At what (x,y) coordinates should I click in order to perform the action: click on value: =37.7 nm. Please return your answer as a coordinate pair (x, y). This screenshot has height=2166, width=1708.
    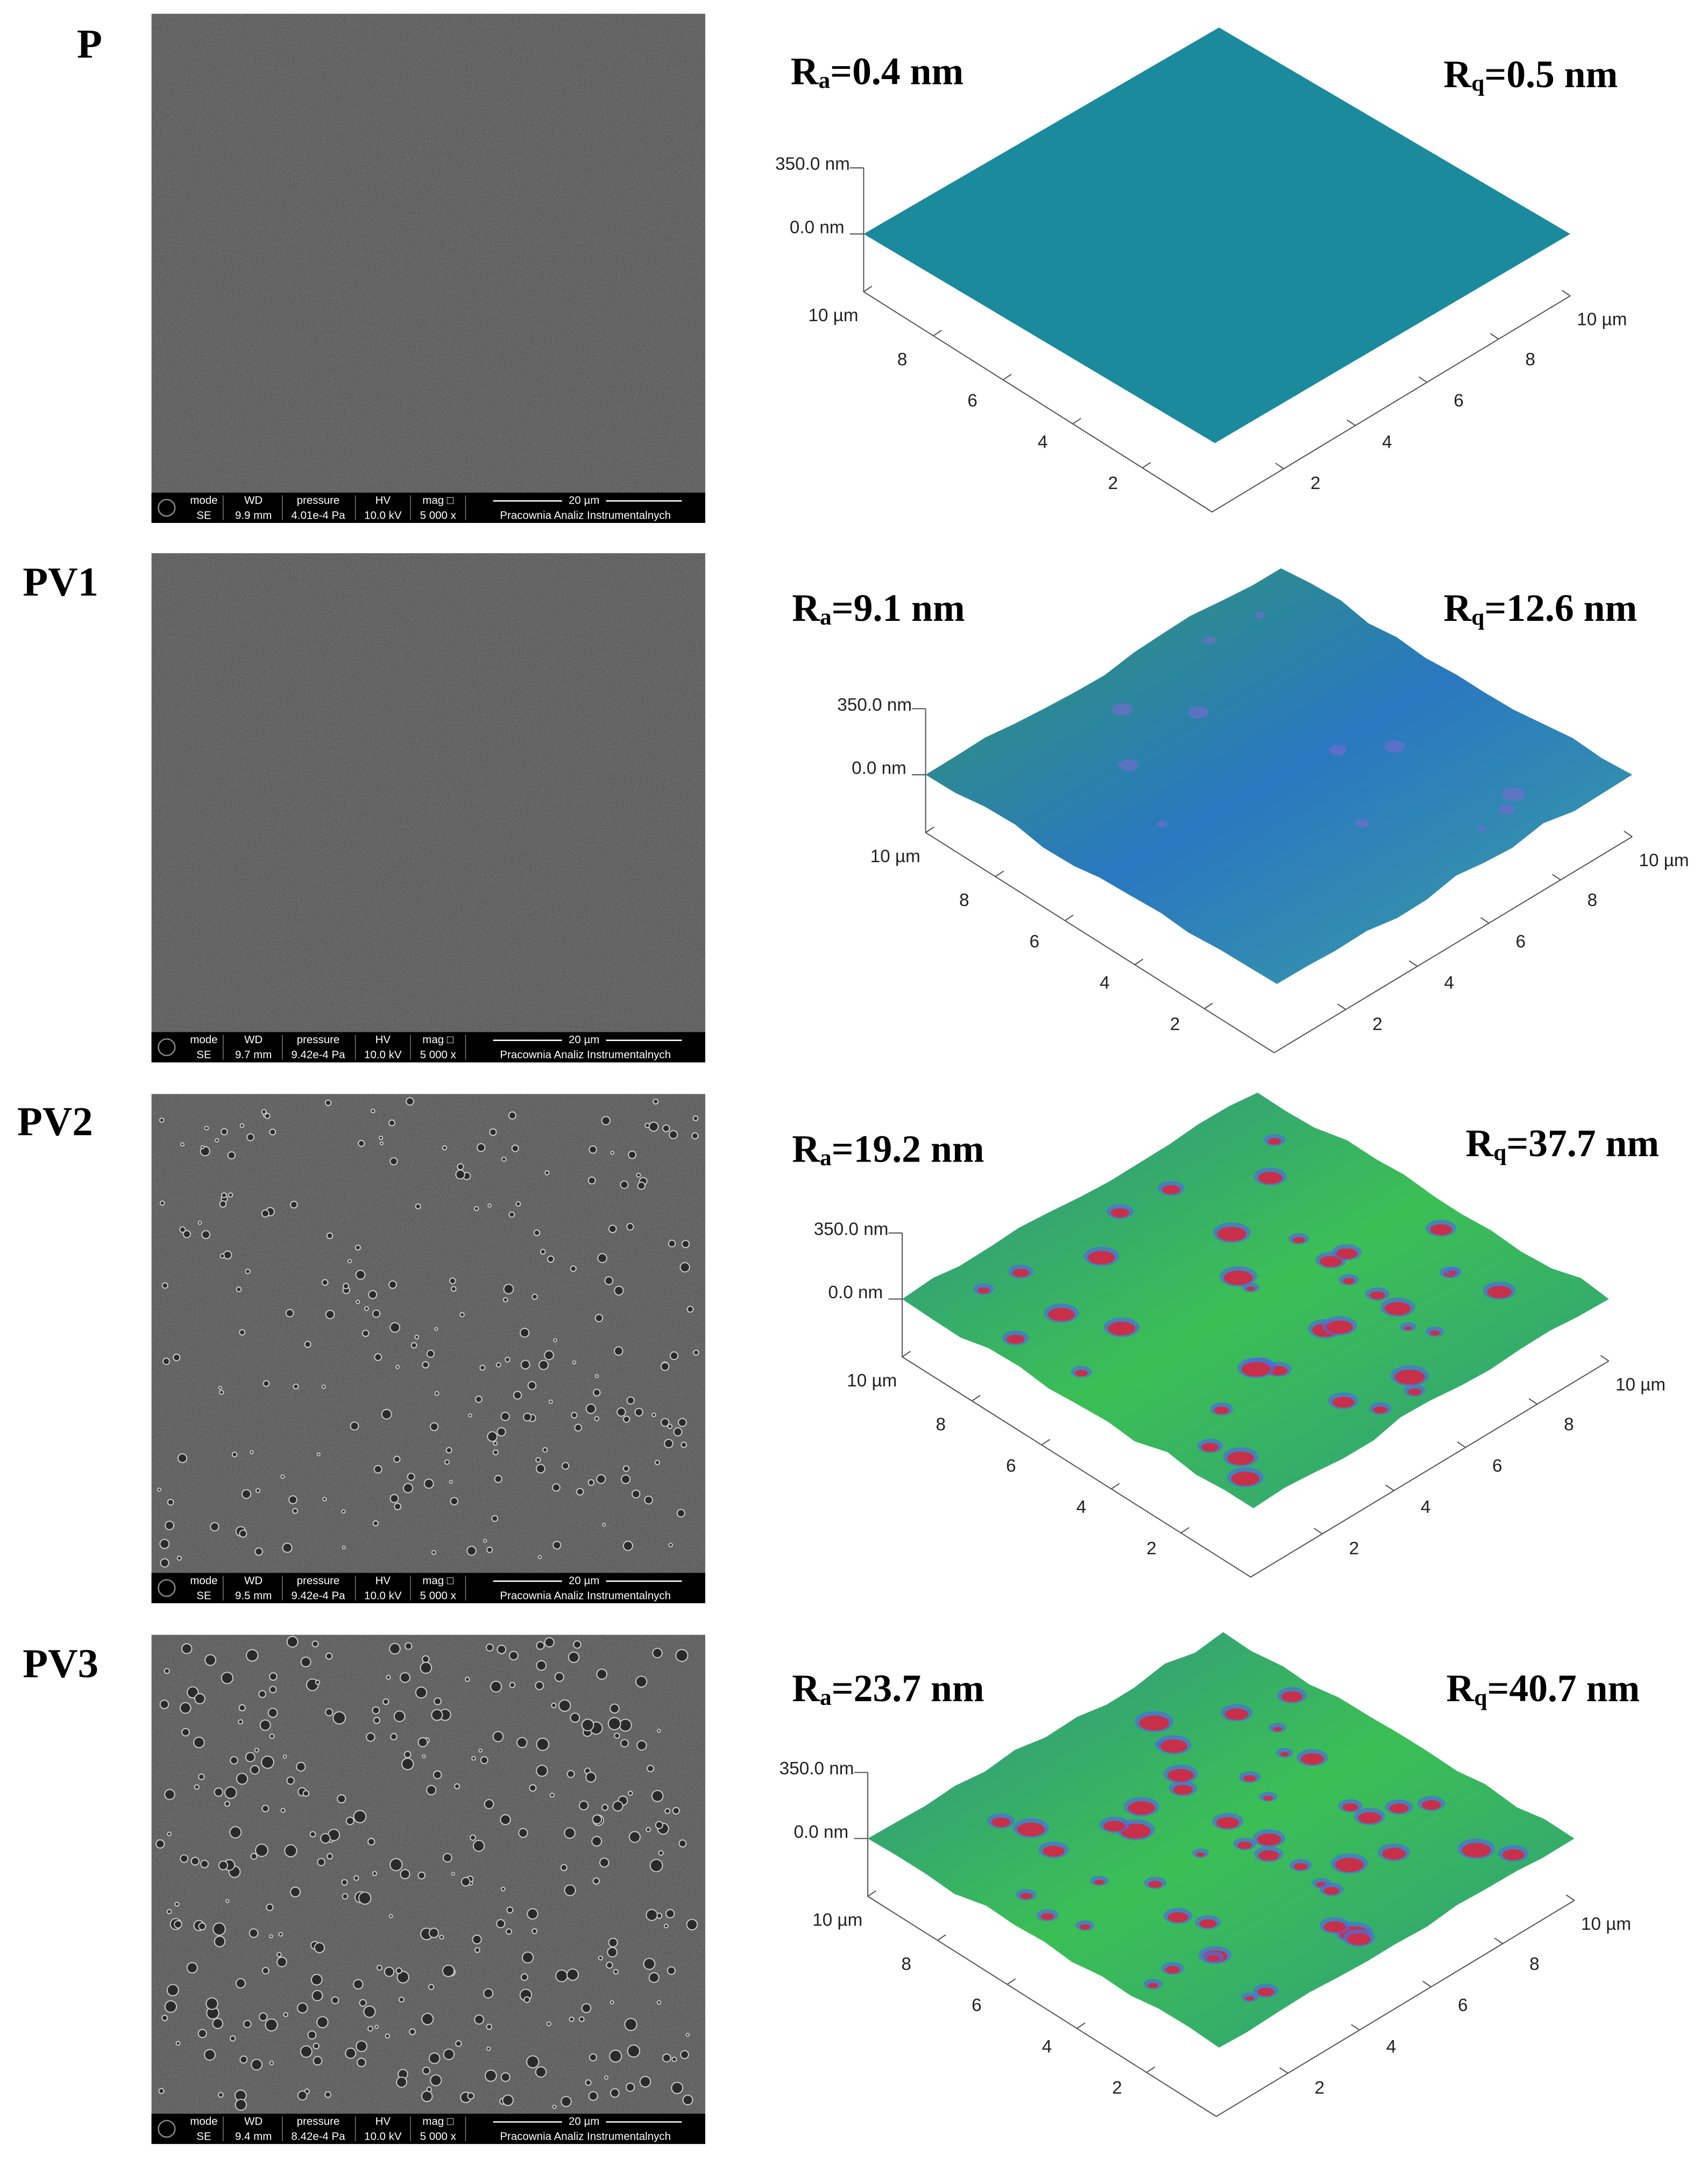
    Looking at the image, I should click on (1582, 1144).